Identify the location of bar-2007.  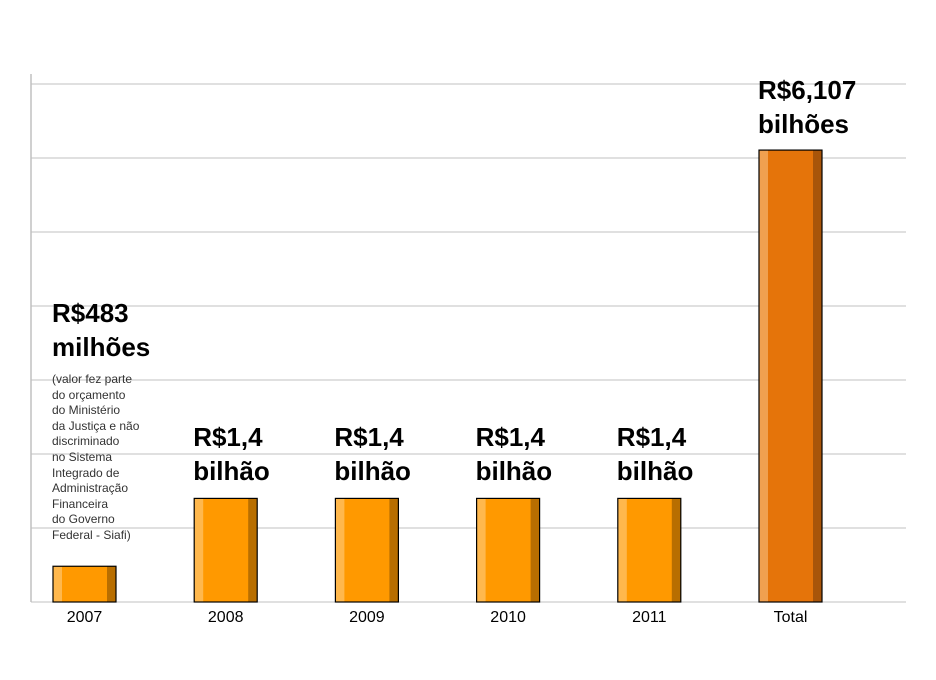
(84, 584).